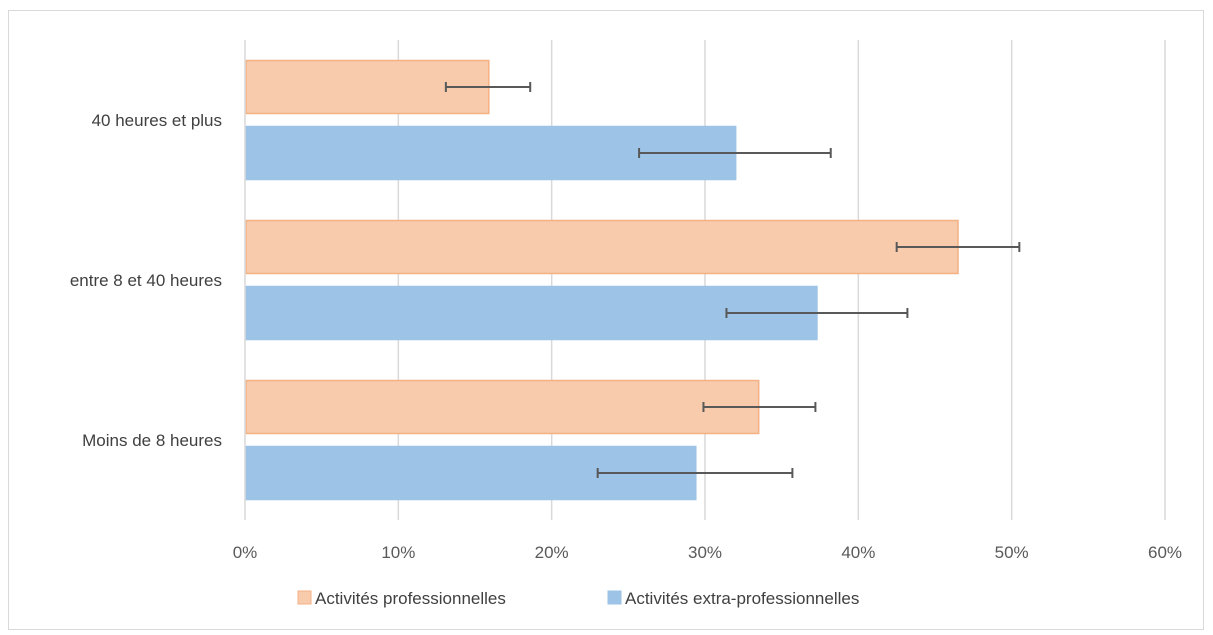  Describe the element at coordinates (858, 552) in the screenshot. I see `x-tick-label: 40%` at that location.